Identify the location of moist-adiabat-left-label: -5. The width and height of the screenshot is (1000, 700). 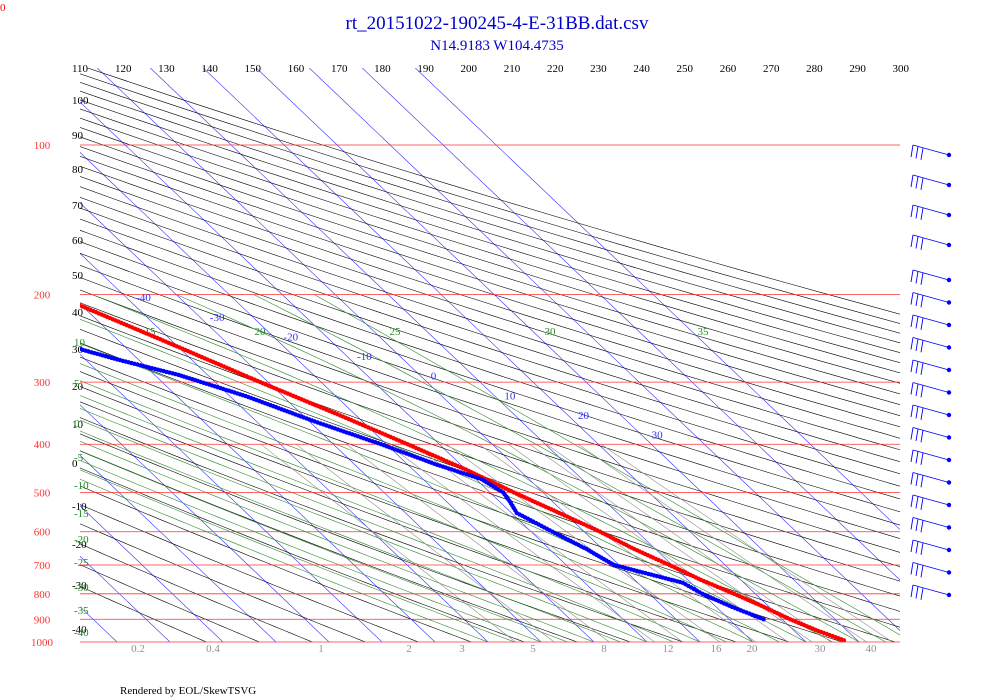
(79, 458).